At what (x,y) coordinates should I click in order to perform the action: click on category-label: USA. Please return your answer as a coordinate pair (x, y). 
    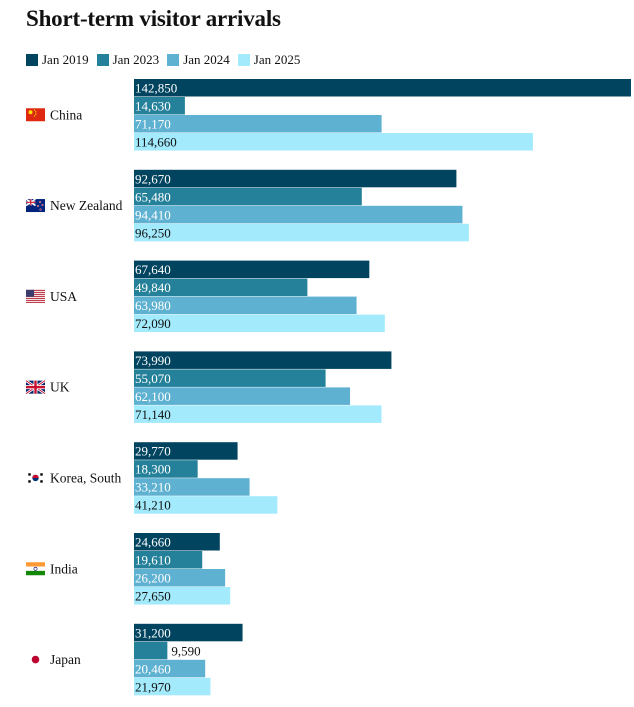
    Looking at the image, I should click on (63, 296).